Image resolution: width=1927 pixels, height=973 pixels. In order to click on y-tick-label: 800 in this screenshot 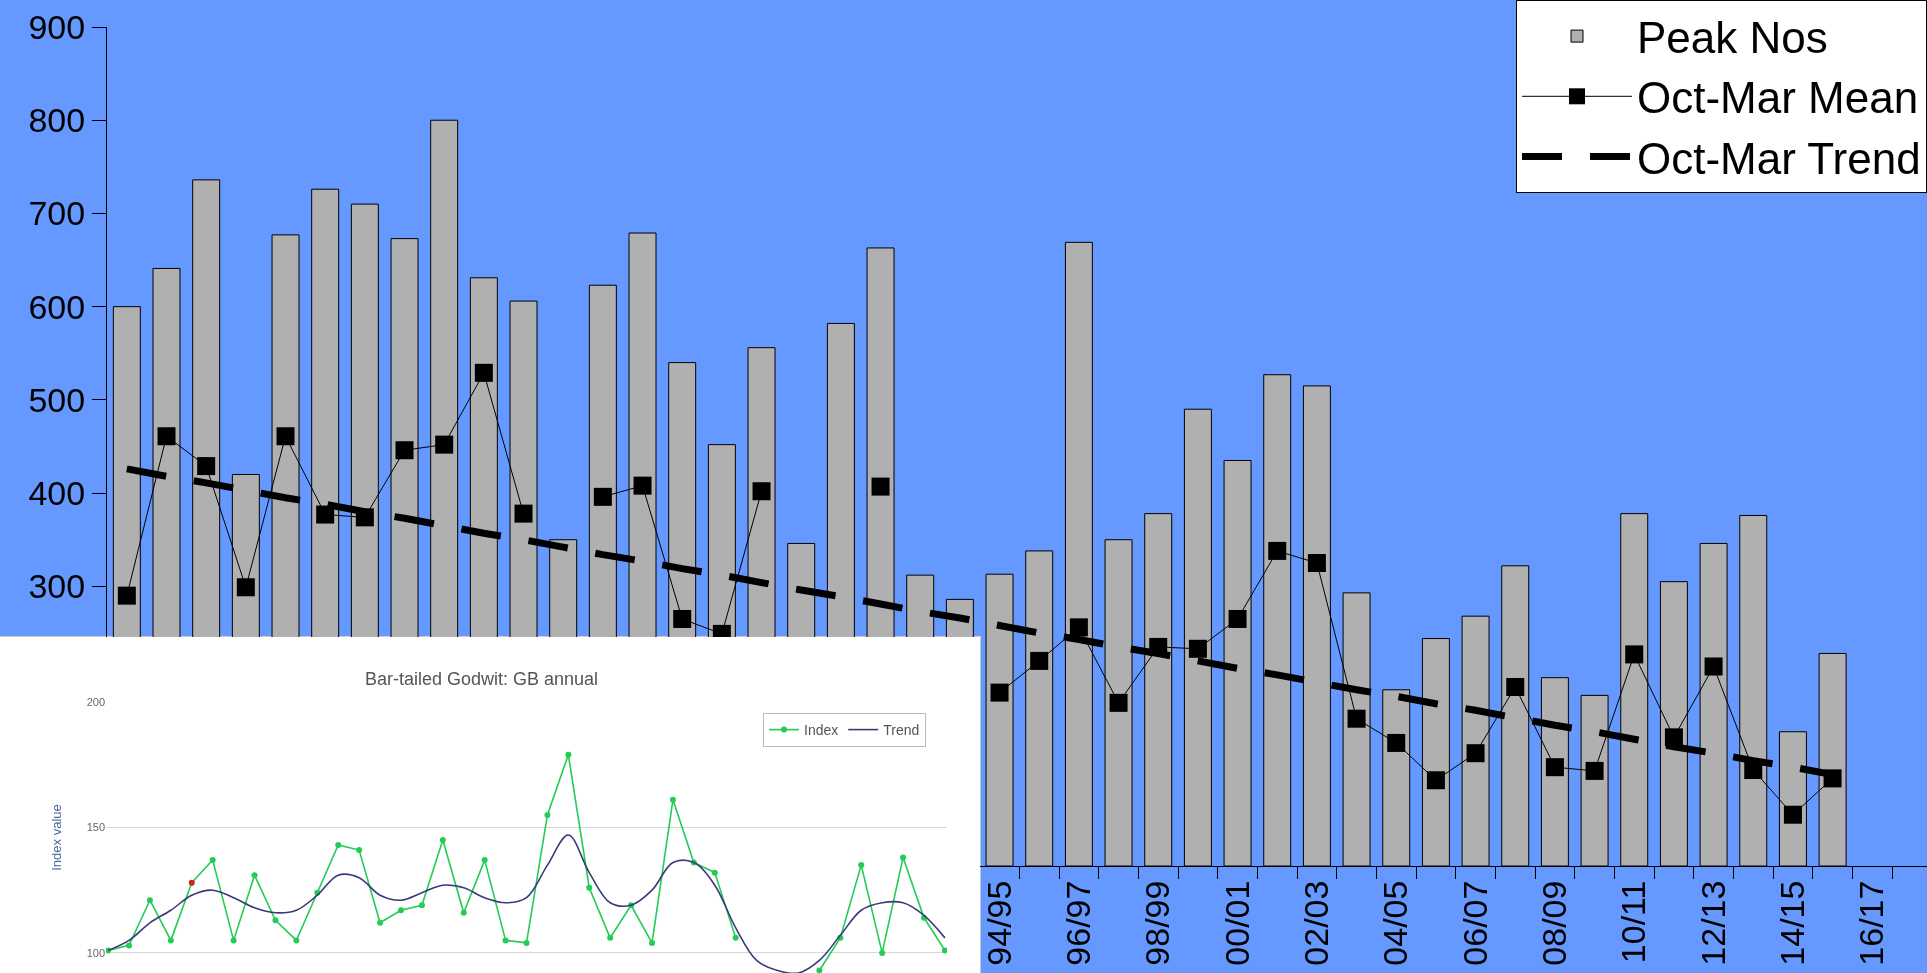, I will do `click(57, 120)`.